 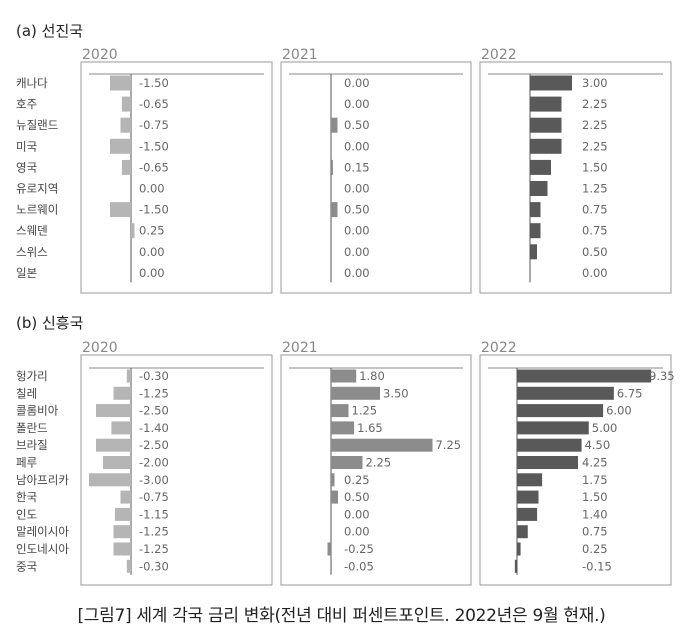 I want to click on data-label: -0.05, so click(x=359, y=566).